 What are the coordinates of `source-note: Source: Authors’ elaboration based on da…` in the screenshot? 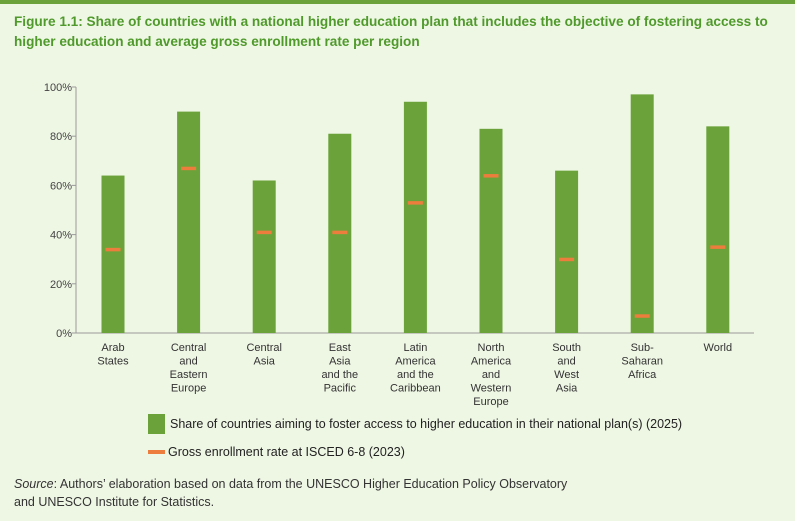 It's located at (290, 493).